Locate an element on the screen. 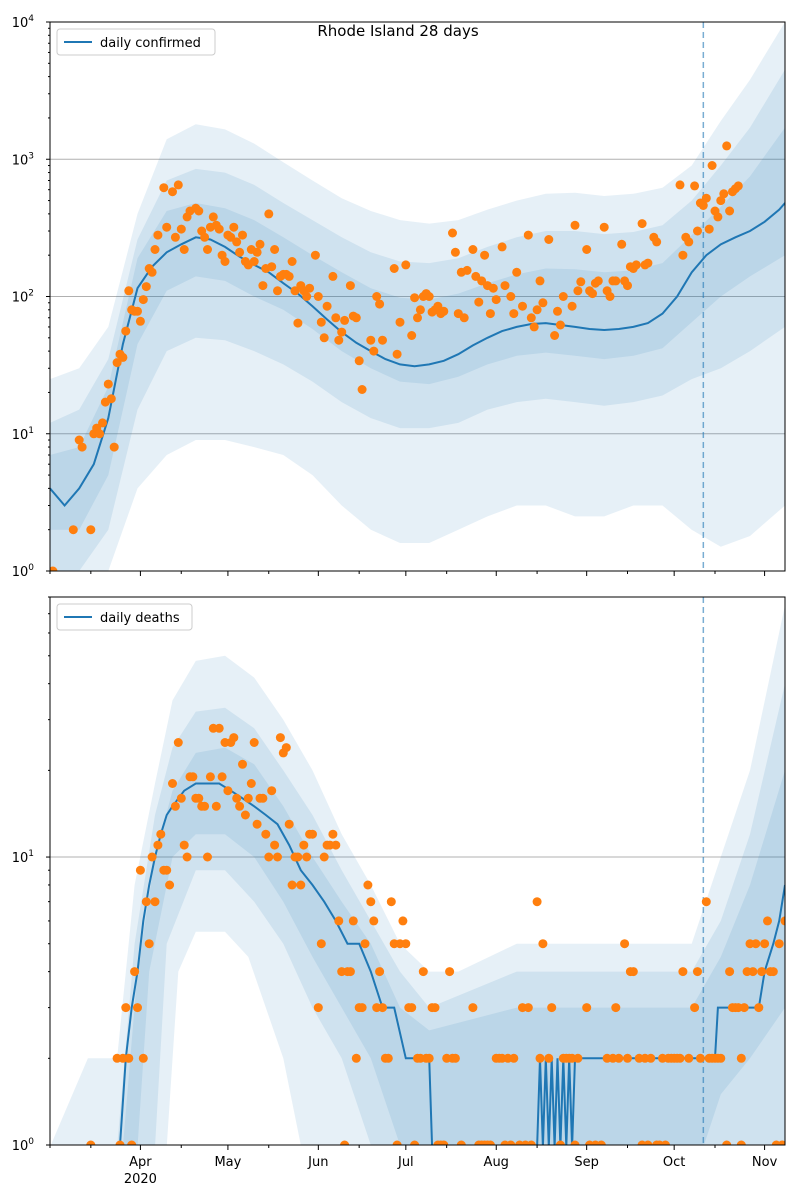  y-tick-label: 104 is located at coordinates (23, 22).